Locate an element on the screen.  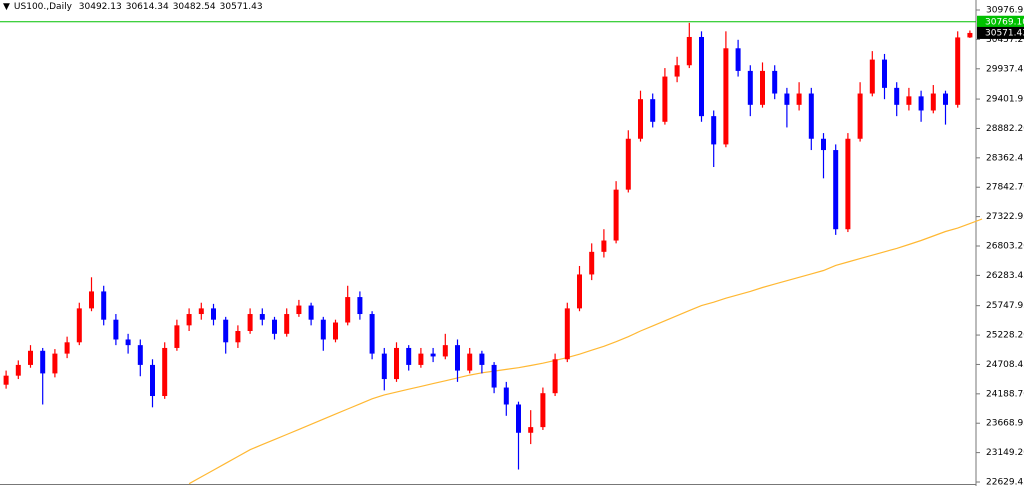
y-tick-label: 30457.20 is located at coordinates (1005, 40).